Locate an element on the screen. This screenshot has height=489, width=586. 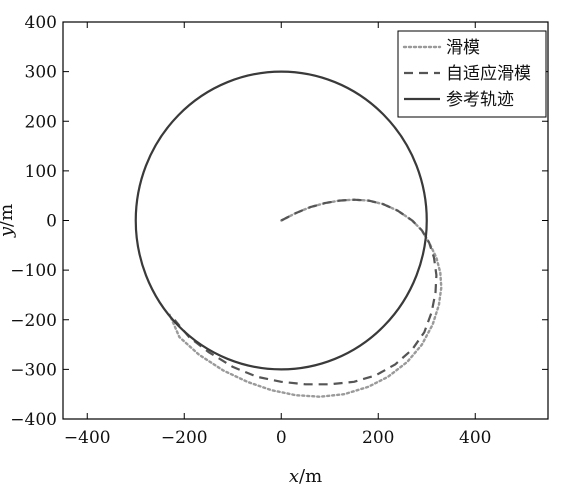
legend-label-adaptive-sliding-mode: 自适应滑模 is located at coordinates (488, 74).